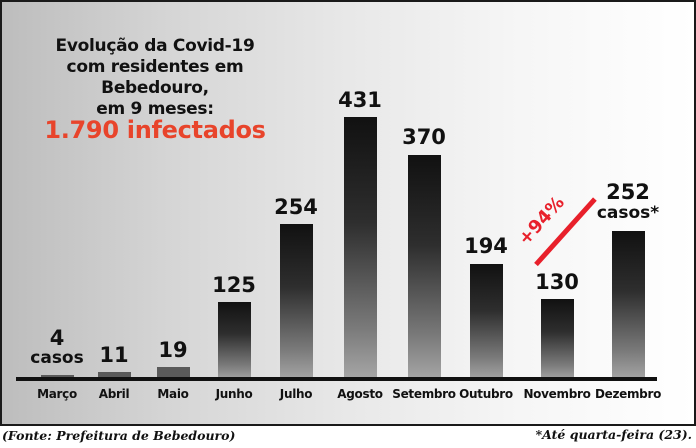 The image size is (696, 448). I want to click on bar-novembro, so click(557, 340).